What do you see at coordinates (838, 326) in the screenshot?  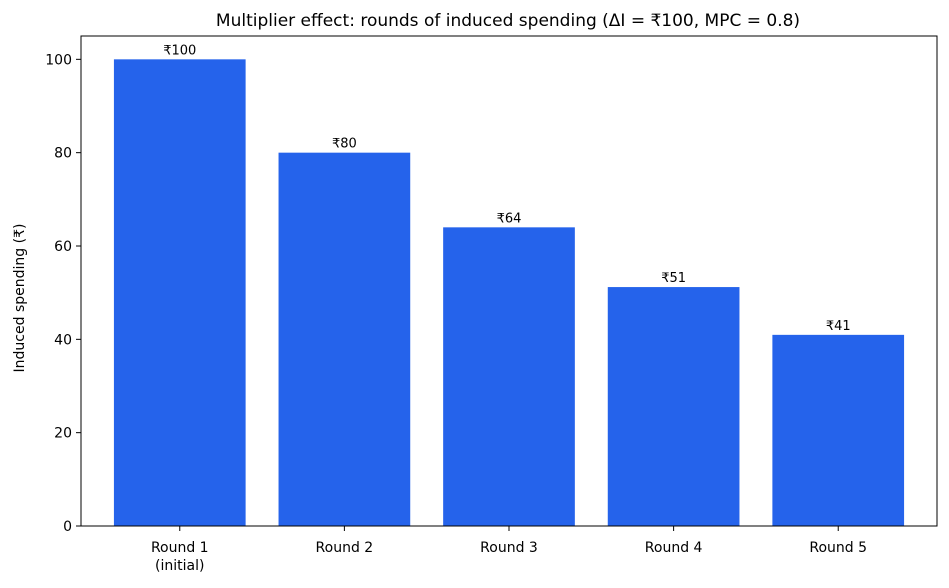 I see `bar-value-label: ₹41` at bounding box center [838, 326].